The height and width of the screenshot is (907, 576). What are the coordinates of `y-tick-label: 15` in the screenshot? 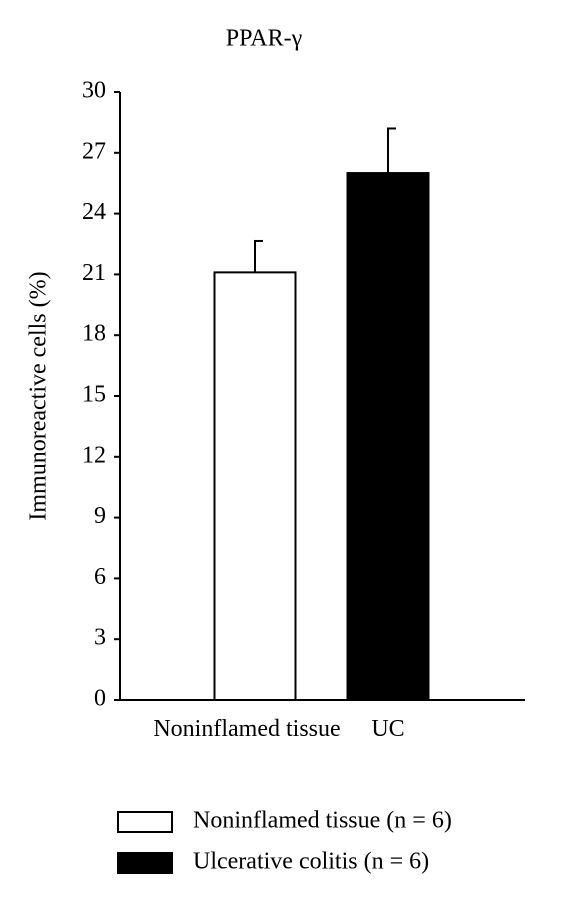 It's located at (94, 395).